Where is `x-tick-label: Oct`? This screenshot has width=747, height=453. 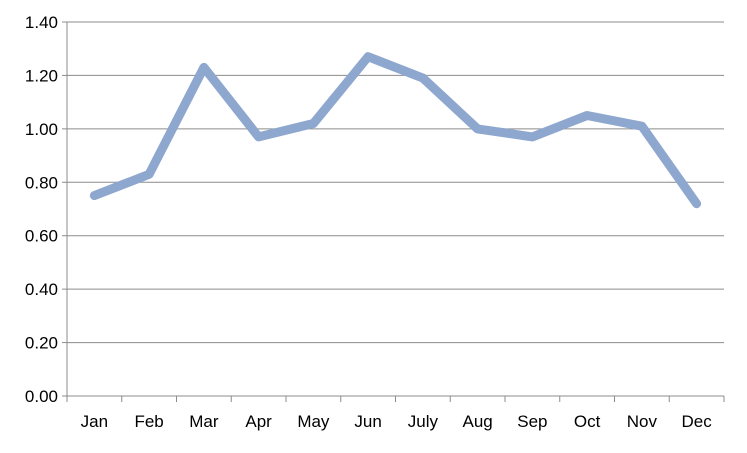
x-tick-label: Oct is located at coordinates (587, 421).